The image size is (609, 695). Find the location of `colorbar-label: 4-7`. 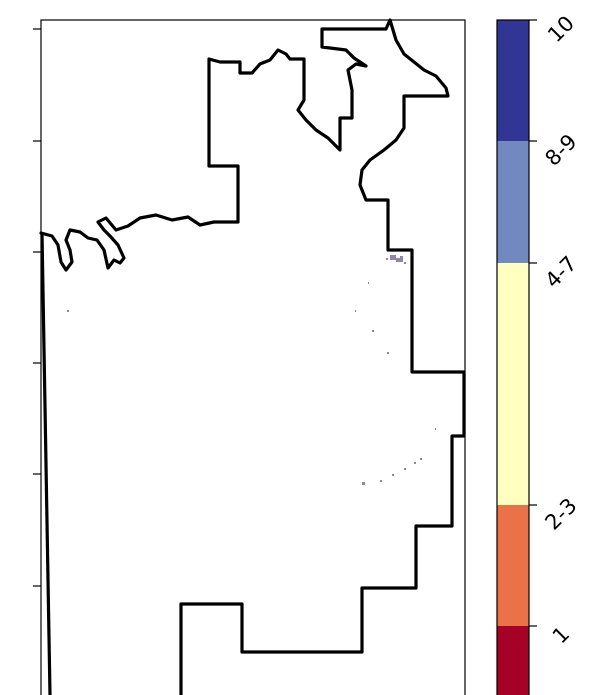

colorbar-label: 4-7 is located at coordinates (560, 271).